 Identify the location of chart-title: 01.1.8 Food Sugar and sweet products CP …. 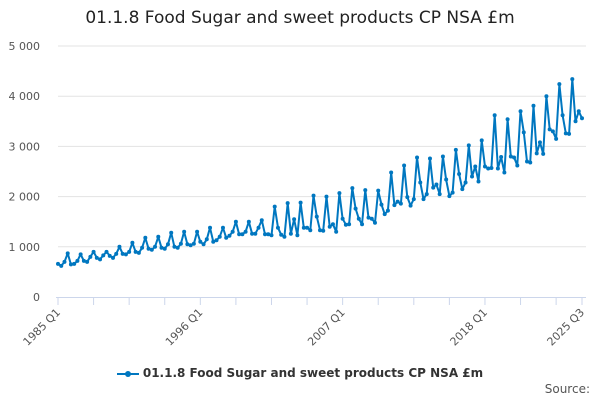
(300, 18).